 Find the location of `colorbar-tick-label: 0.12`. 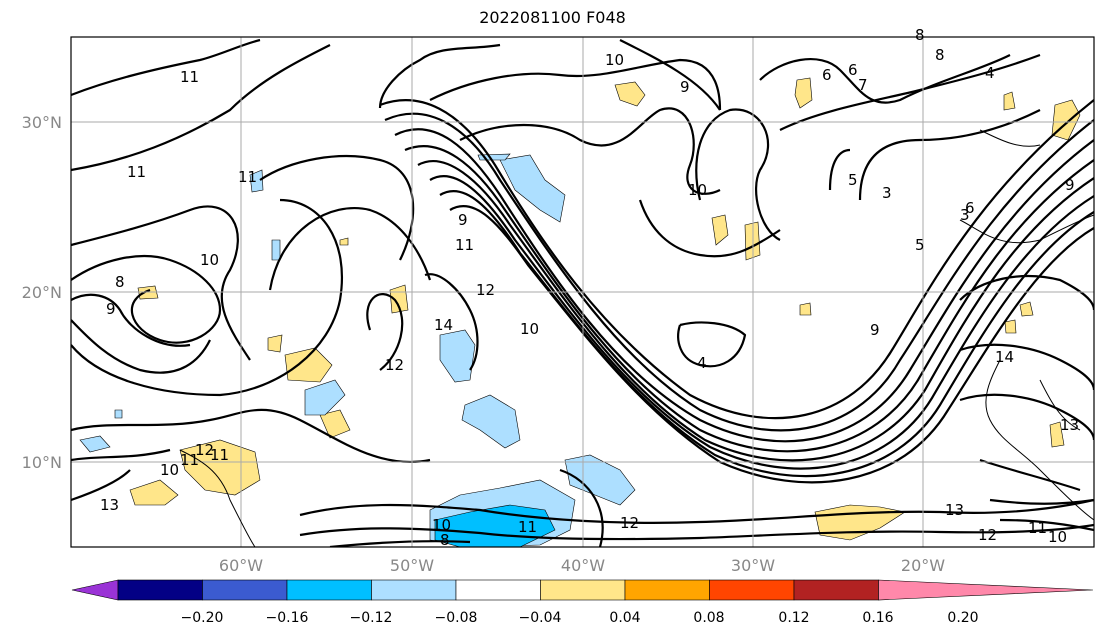

colorbar-tick-label: 0.12 is located at coordinates (793, 618).